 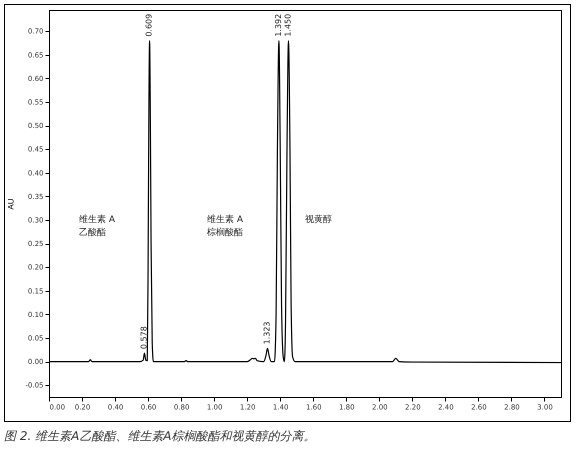 What do you see at coordinates (97, 226) in the screenshot?
I see `annotation: 维生素 A 乙酸酯` at bounding box center [97, 226].